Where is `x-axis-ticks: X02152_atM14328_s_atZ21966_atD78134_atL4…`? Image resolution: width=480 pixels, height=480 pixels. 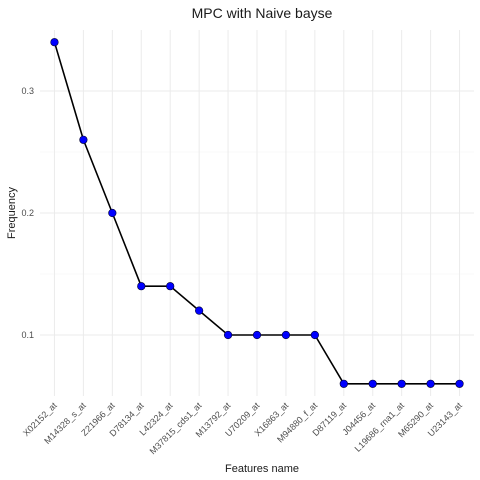 x-axis-ticks: X02152_atM14328_s_atZ21966_atD78134_atL4… is located at coordinates (242, 428).